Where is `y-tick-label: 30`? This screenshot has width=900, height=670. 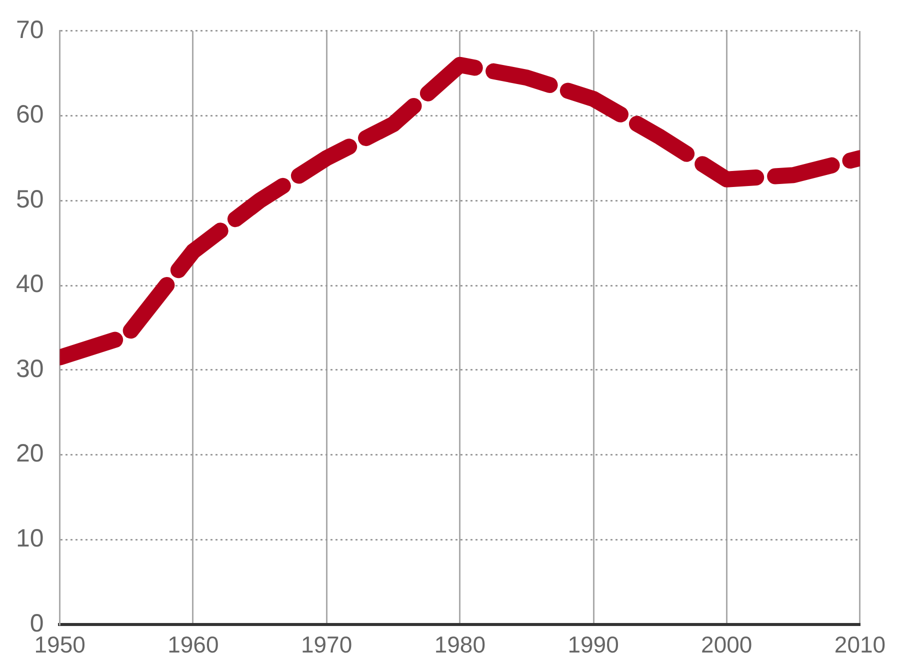
y-tick-label: 30 is located at coordinates (30, 368).